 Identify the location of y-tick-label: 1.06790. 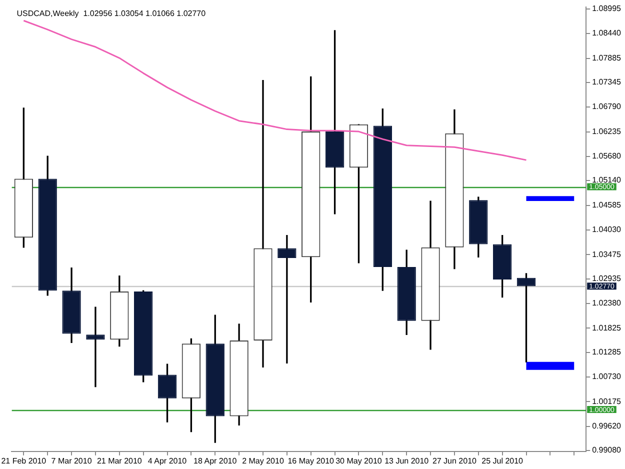
(607, 107).